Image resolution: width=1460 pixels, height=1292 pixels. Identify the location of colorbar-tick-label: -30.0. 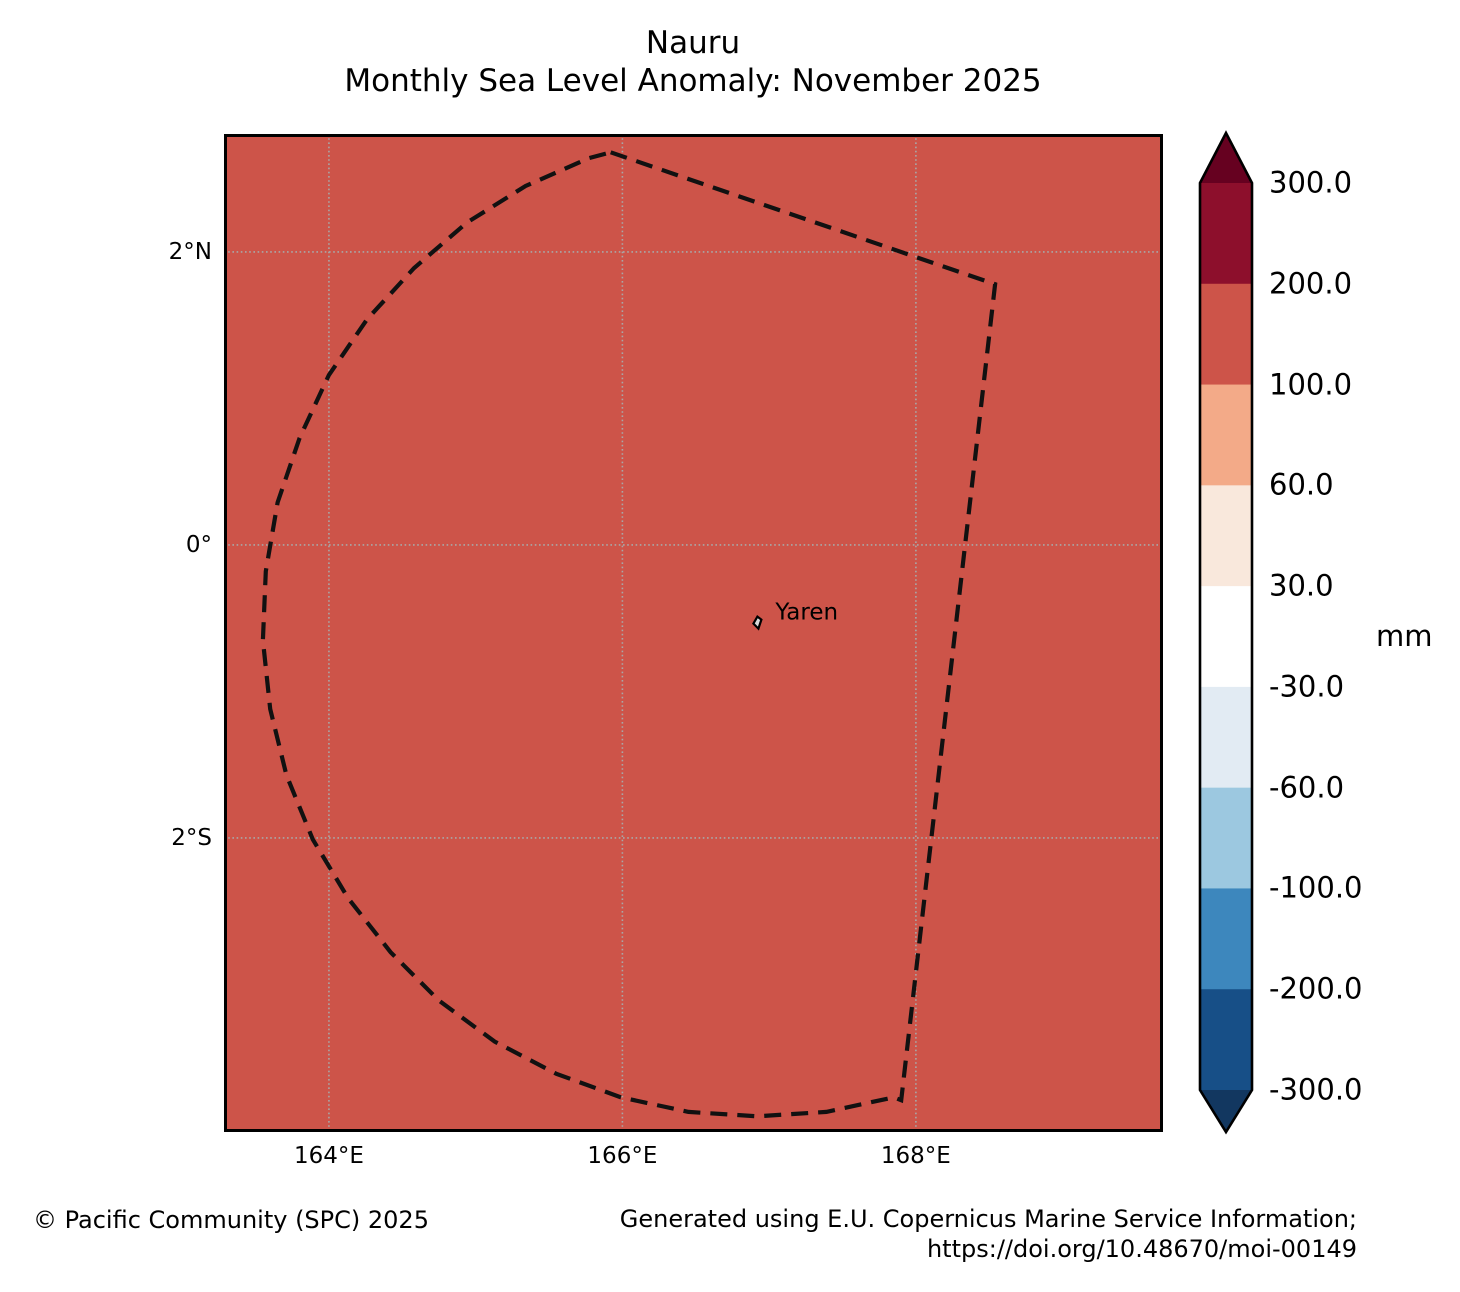
(1307, 686).